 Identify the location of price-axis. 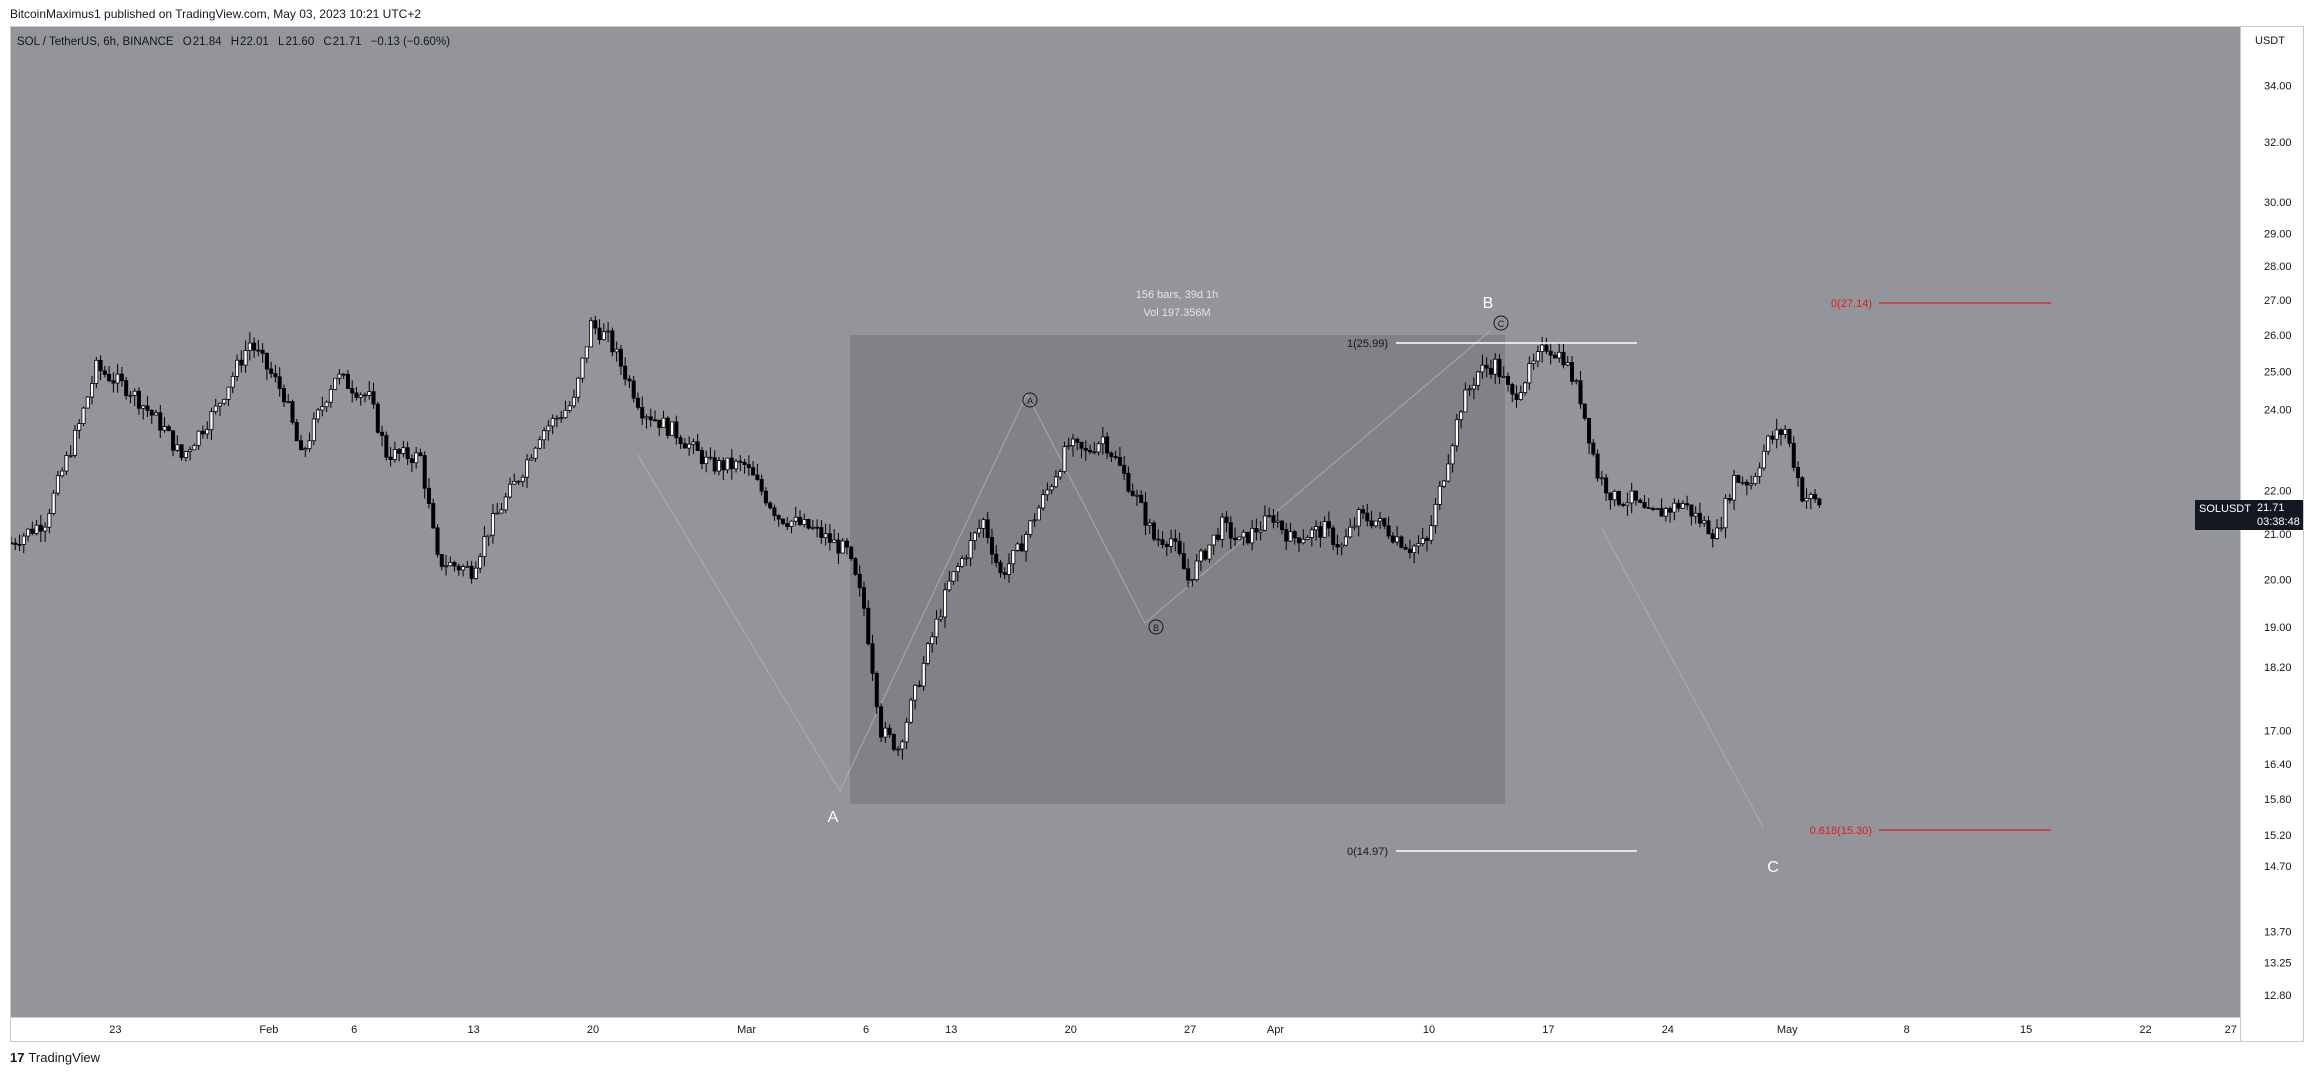
(2271, 534).